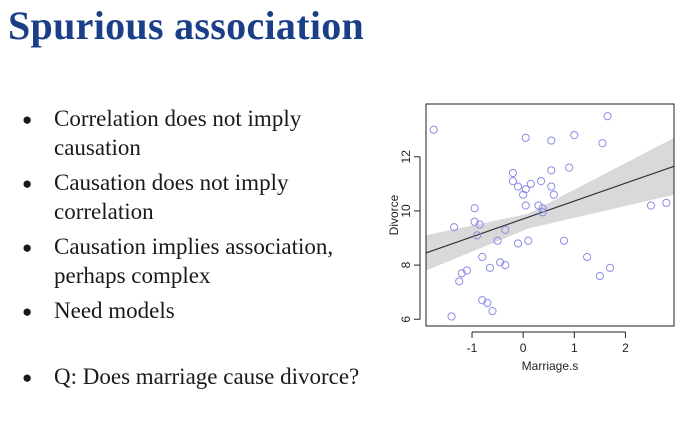 The image size is (680, 432). Describe the element at coordinates (197, 310) in the screenshot. I see `bullet-item: ● Need models` at that location.